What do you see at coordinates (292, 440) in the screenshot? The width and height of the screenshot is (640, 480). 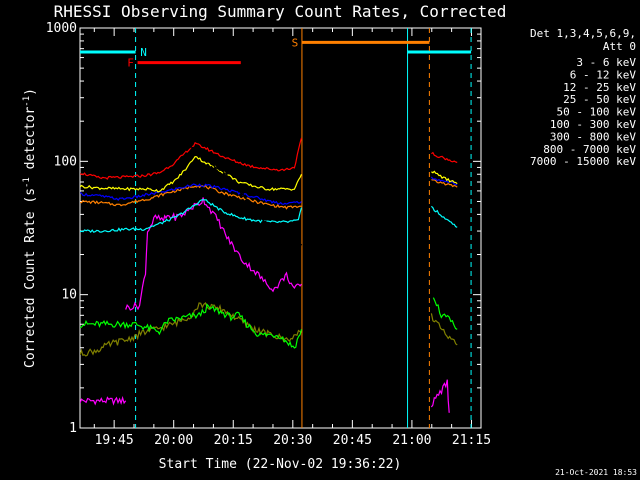 I see `x-tick-label: 20:30` at bounding box center [292, 440].